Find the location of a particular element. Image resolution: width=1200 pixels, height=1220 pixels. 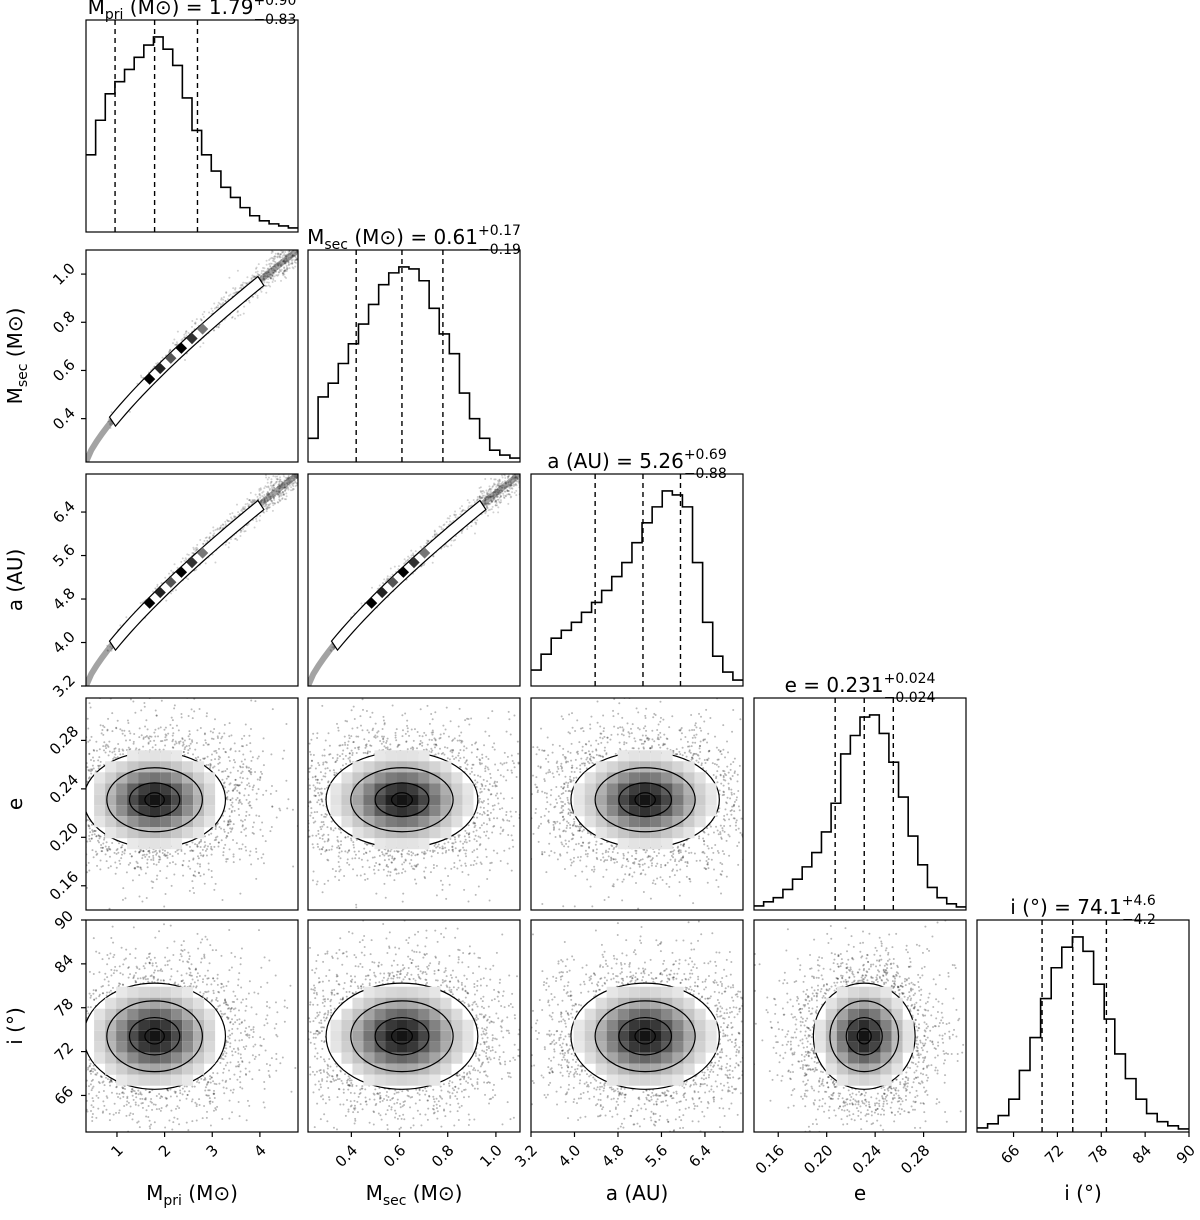

histogram-step-a is located at coordinates (637, 585).